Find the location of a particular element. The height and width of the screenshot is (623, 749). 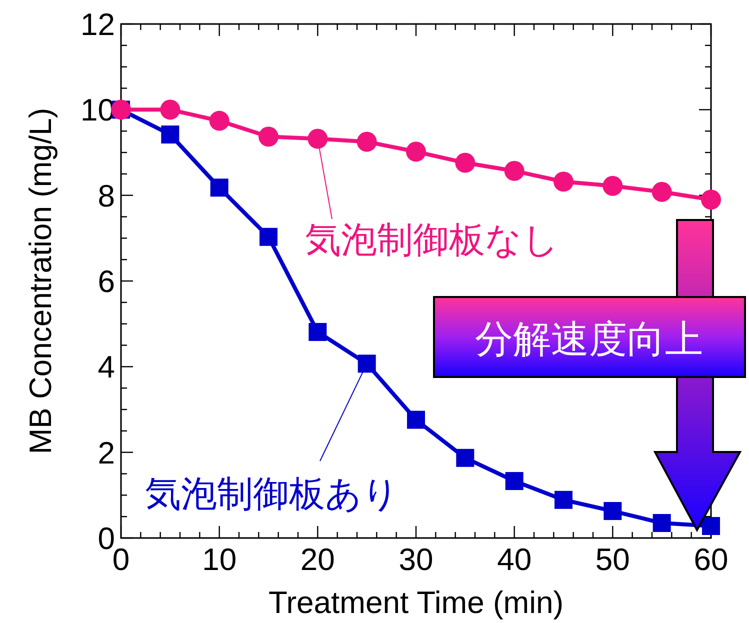

annotation: 分解速度向上 is located at coordinates (589, 340).